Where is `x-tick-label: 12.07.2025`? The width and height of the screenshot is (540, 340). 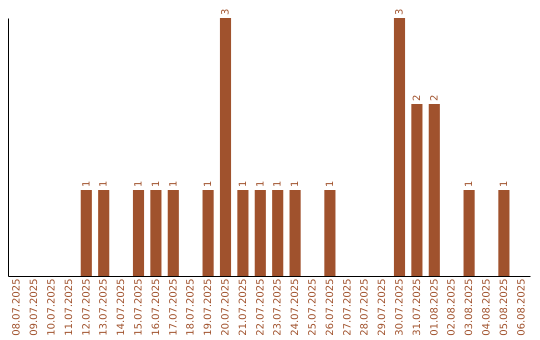
x-tick-label: 12.07.2025 is located at coordinates (86, 307).